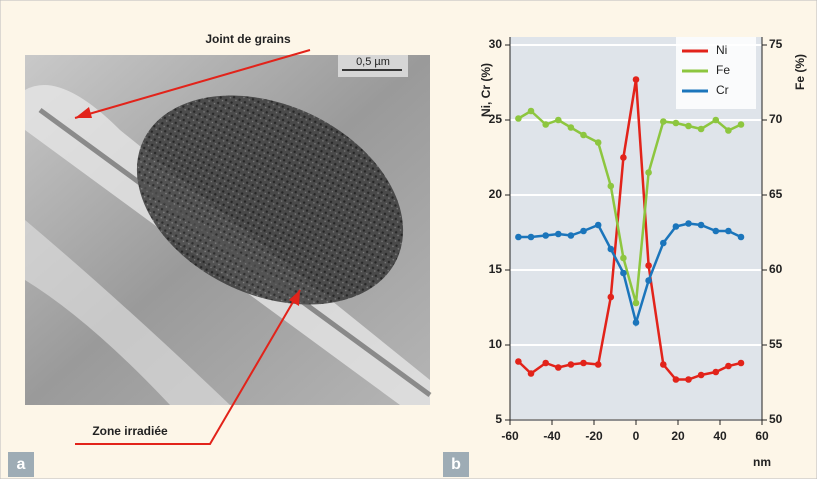 The image size is (817, 479). Describe the element at coordinates (723, 70) in the screenshot. I see `legend-label: Fe` at that location.